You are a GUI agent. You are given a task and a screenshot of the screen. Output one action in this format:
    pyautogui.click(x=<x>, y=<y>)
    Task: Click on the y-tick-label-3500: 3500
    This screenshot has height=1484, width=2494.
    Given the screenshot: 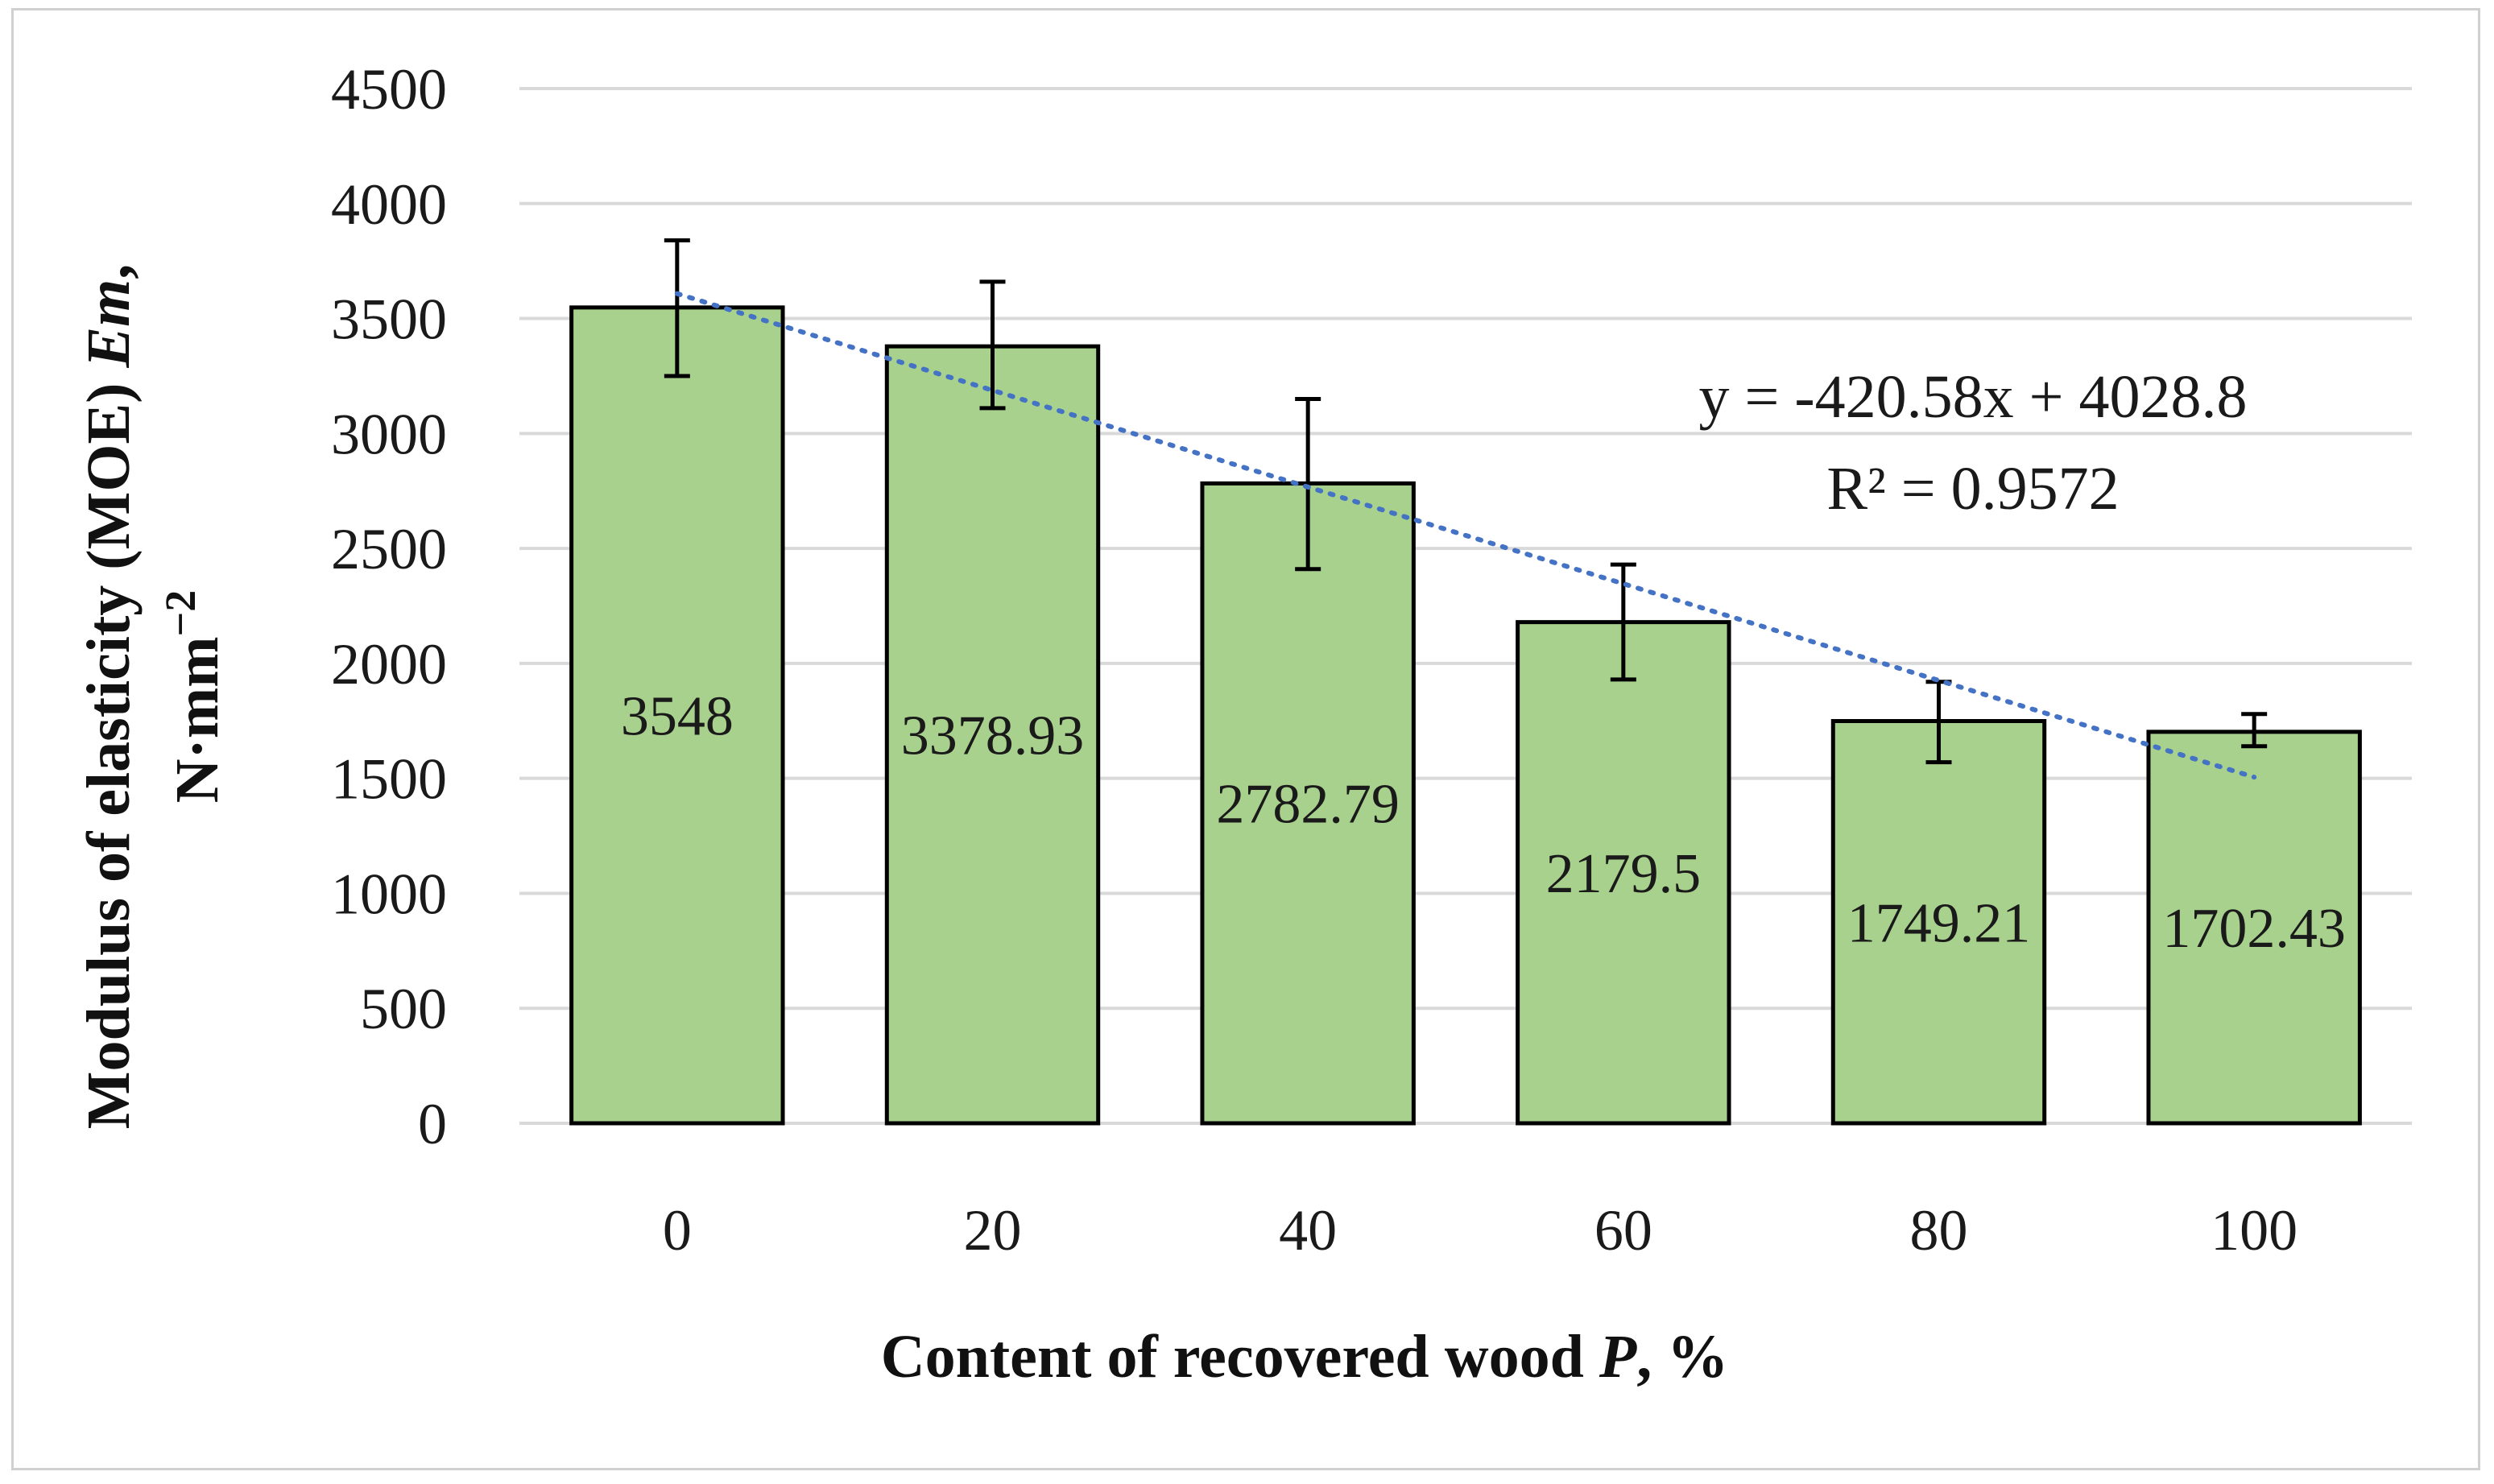 What is the action you would take?
    pyautogui.click(x=389, y=319)
    